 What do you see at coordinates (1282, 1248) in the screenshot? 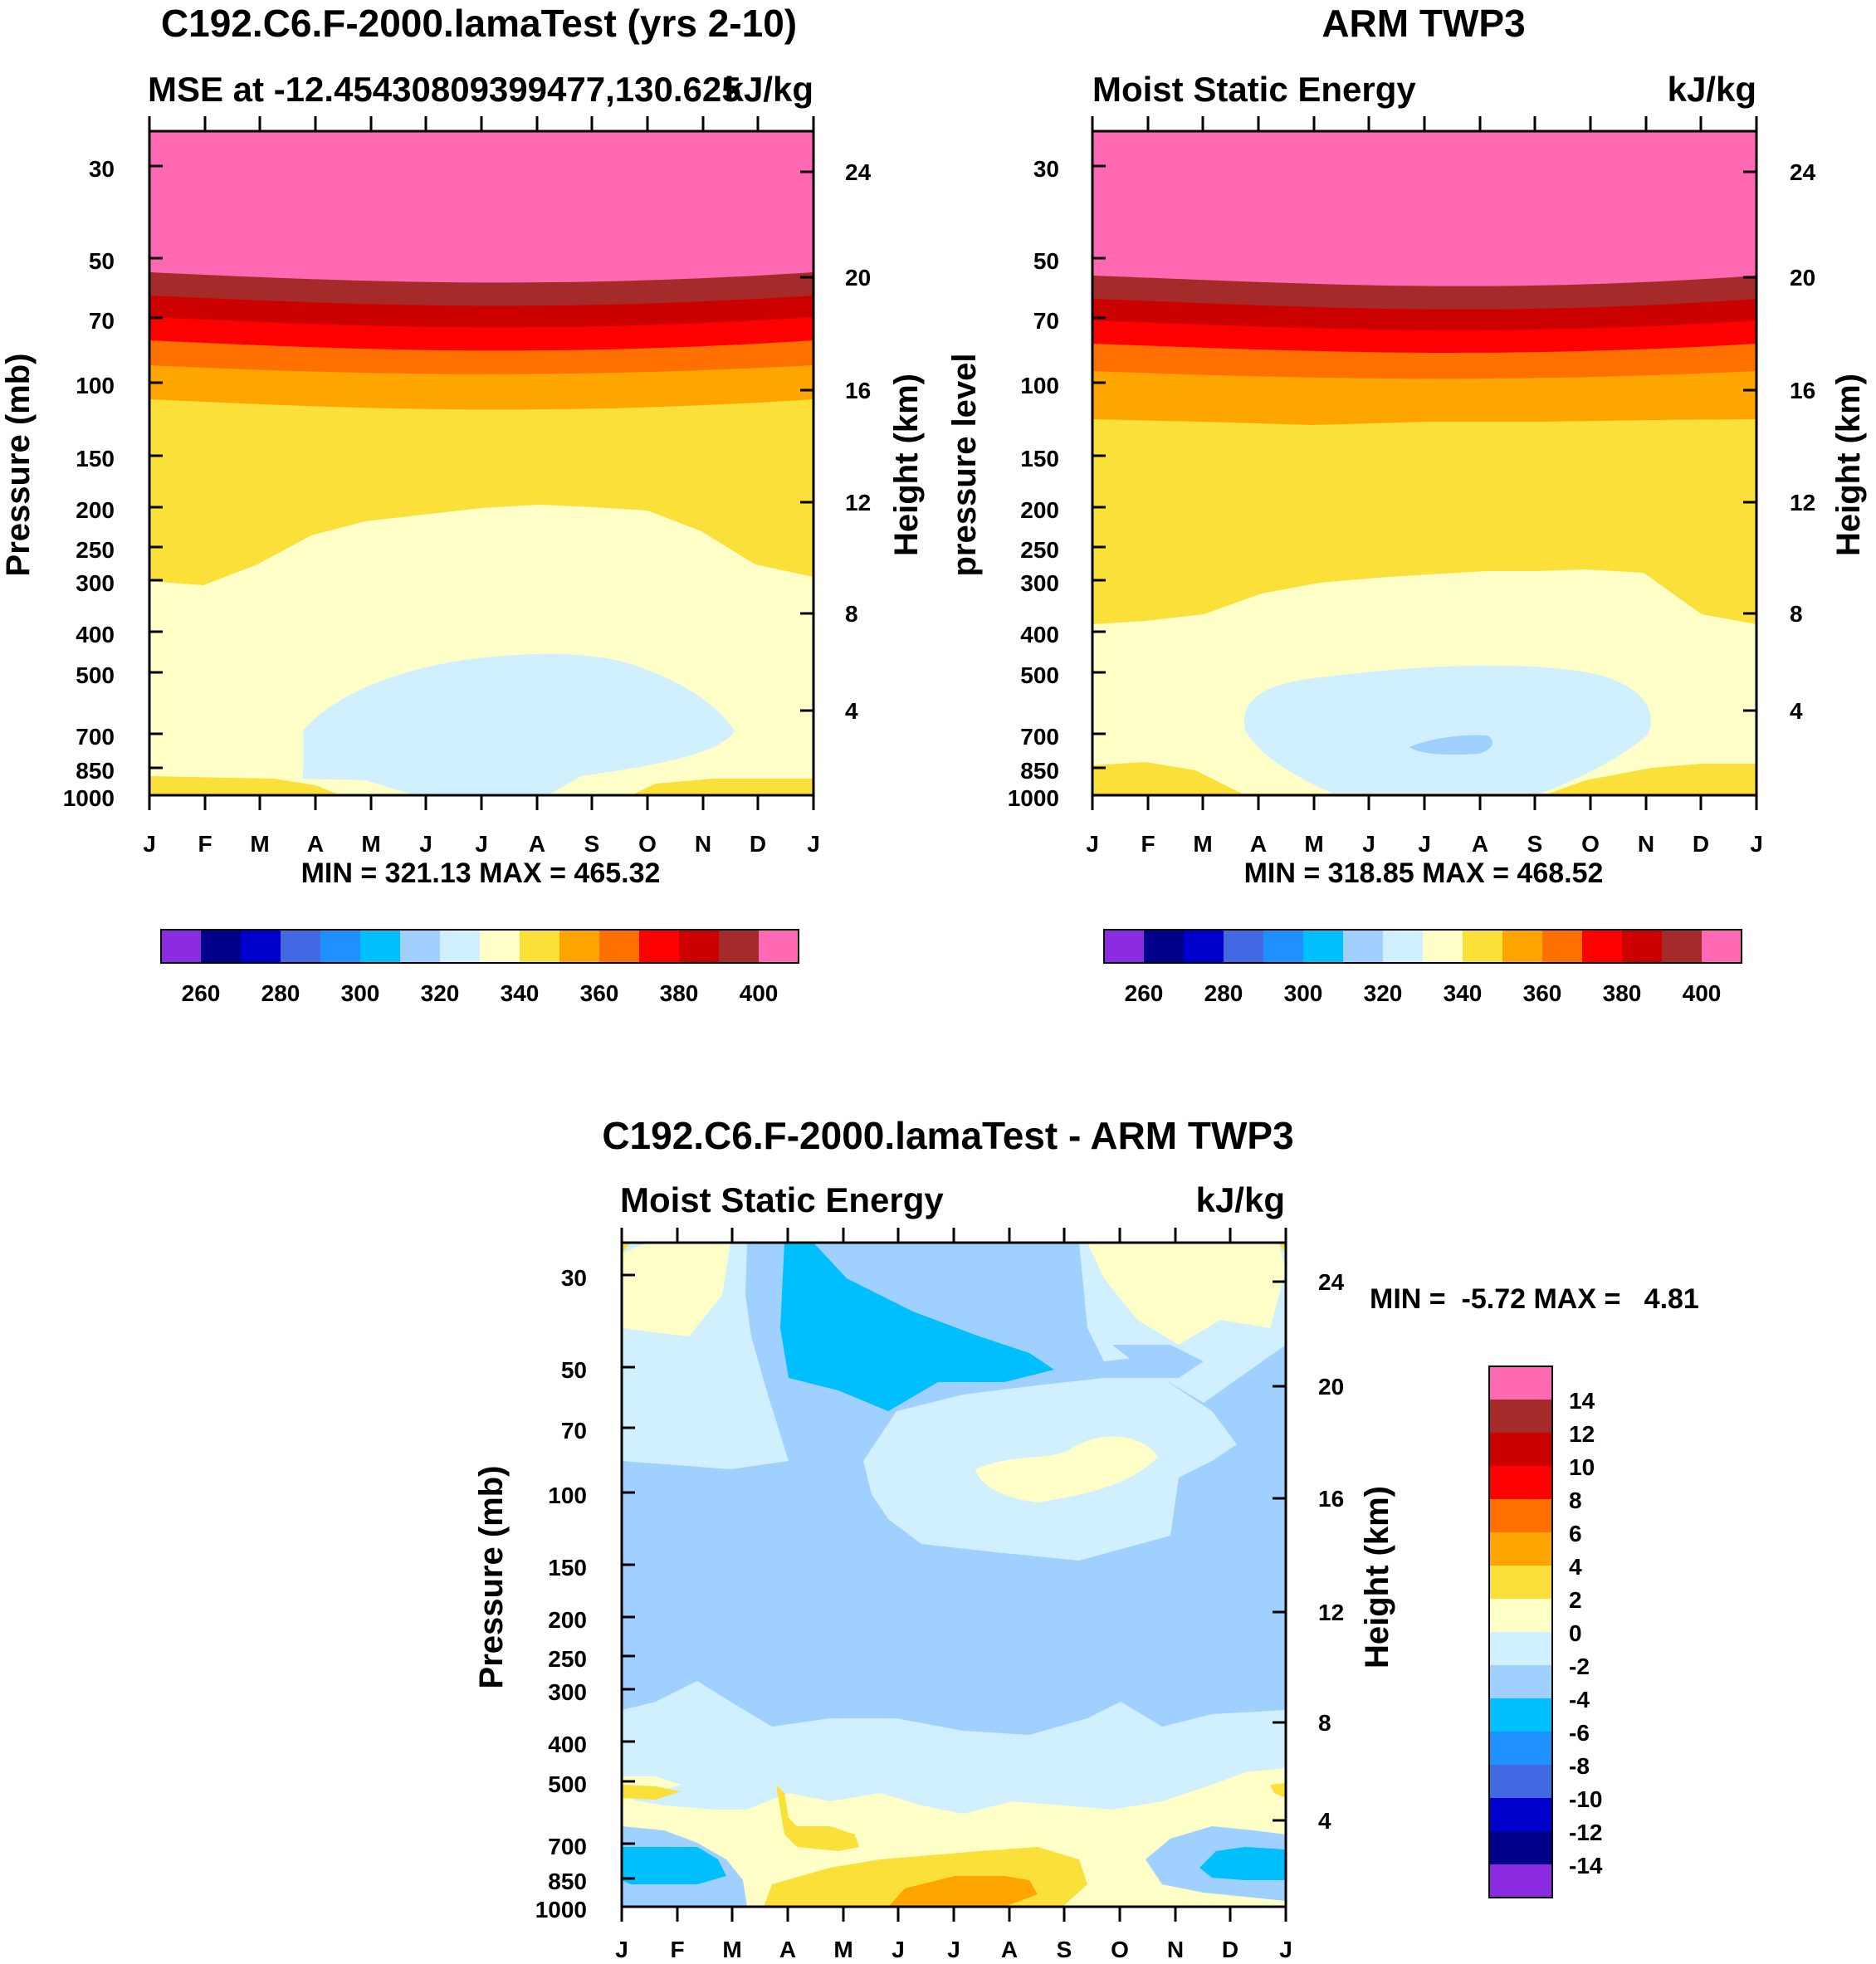
I see `panel-diff-region-corner-right-positive` at bounding box center [1282, 1248].